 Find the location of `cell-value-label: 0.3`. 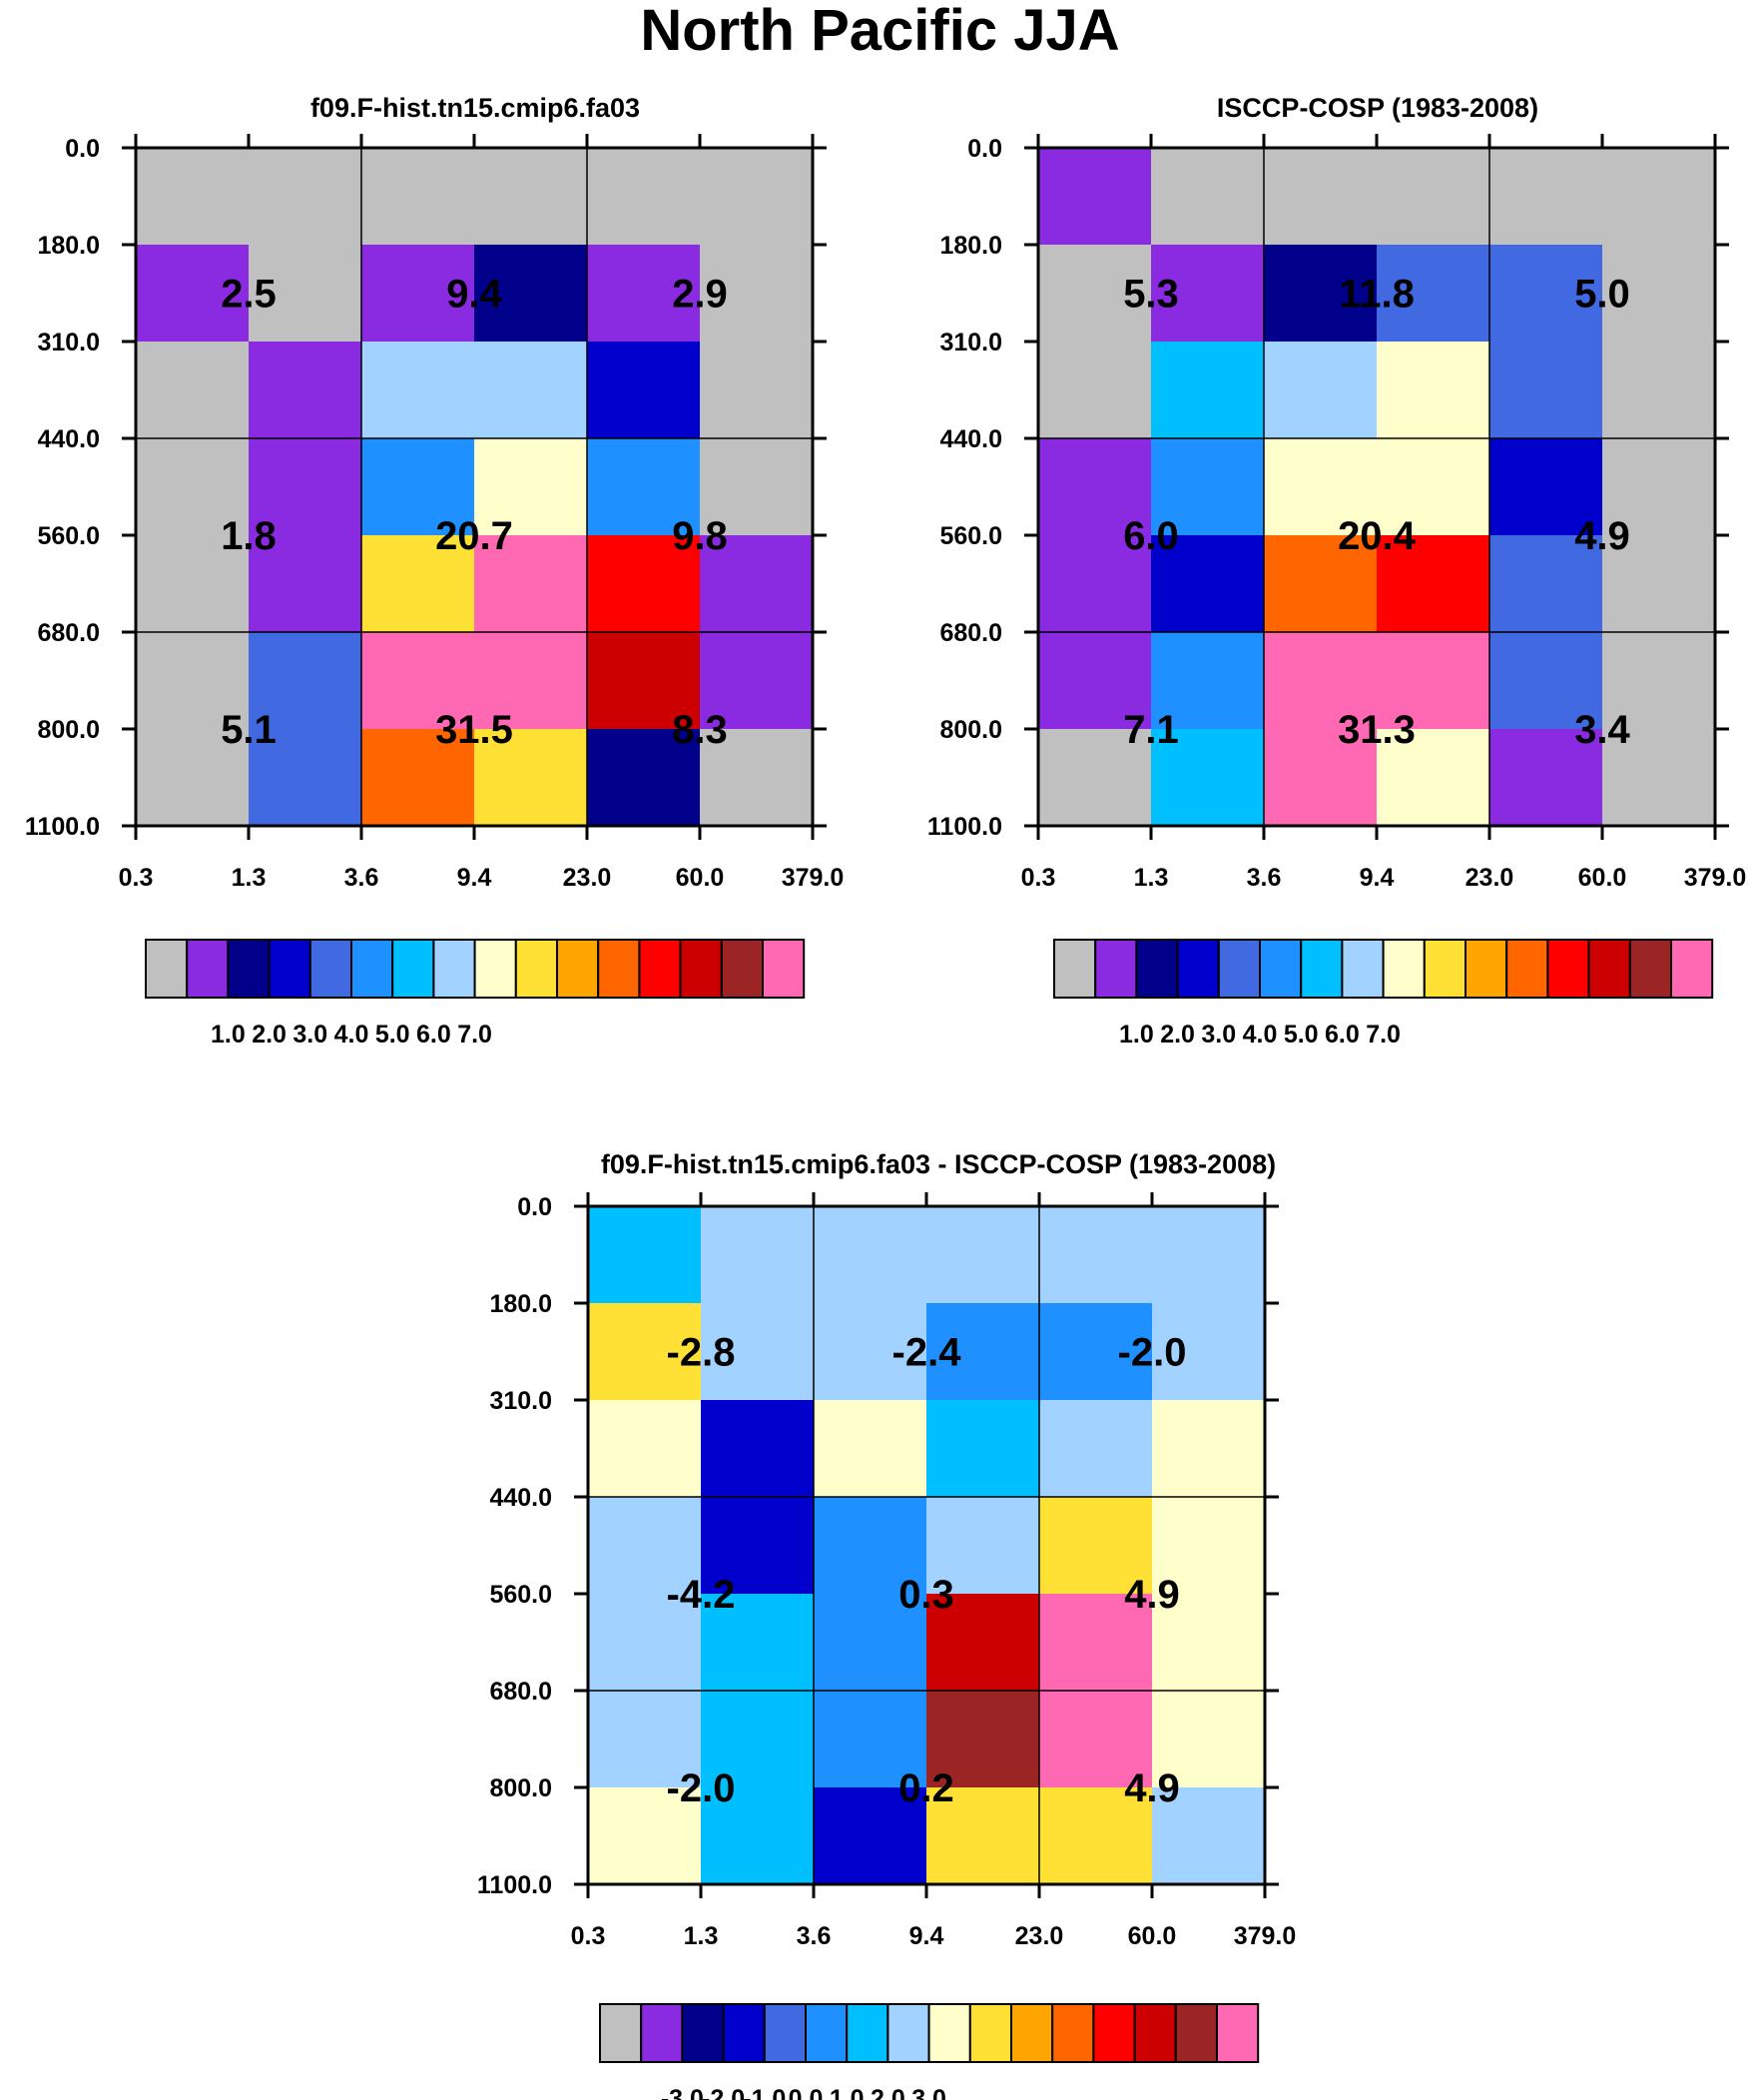

cell-value-label: 0.3 is located at coordinates (926, 1595).